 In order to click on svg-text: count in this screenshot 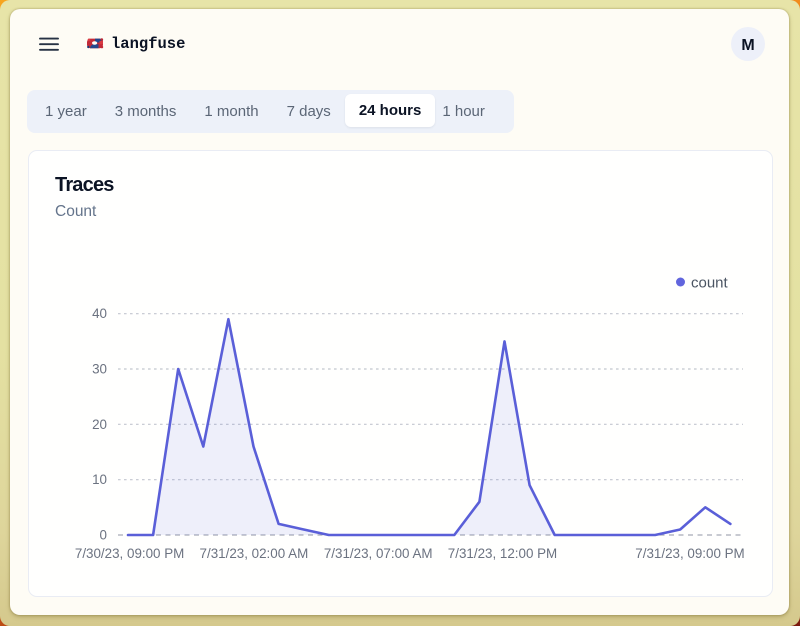, I will do `click(710, 283)`.